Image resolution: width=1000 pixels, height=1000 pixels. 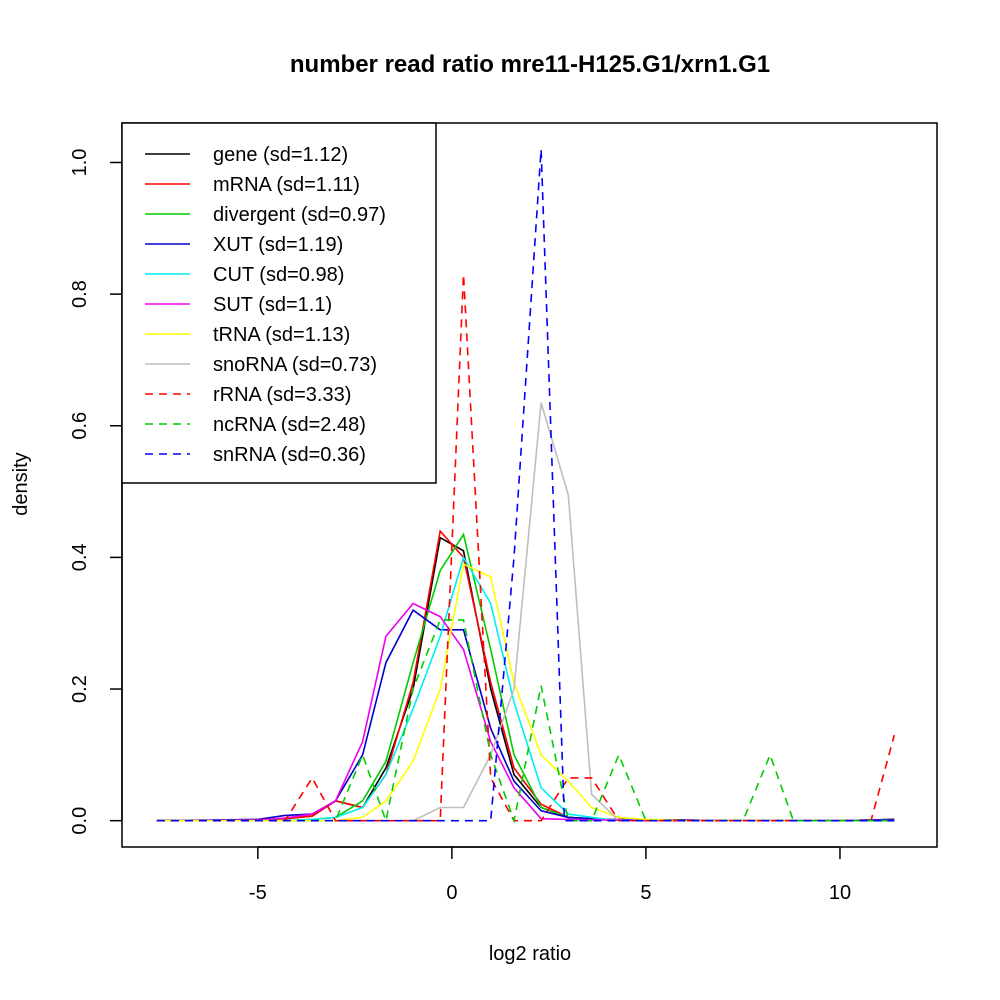 I want to click on legend-label: mRNA (sd=1.11), so click(x=286, y=185).